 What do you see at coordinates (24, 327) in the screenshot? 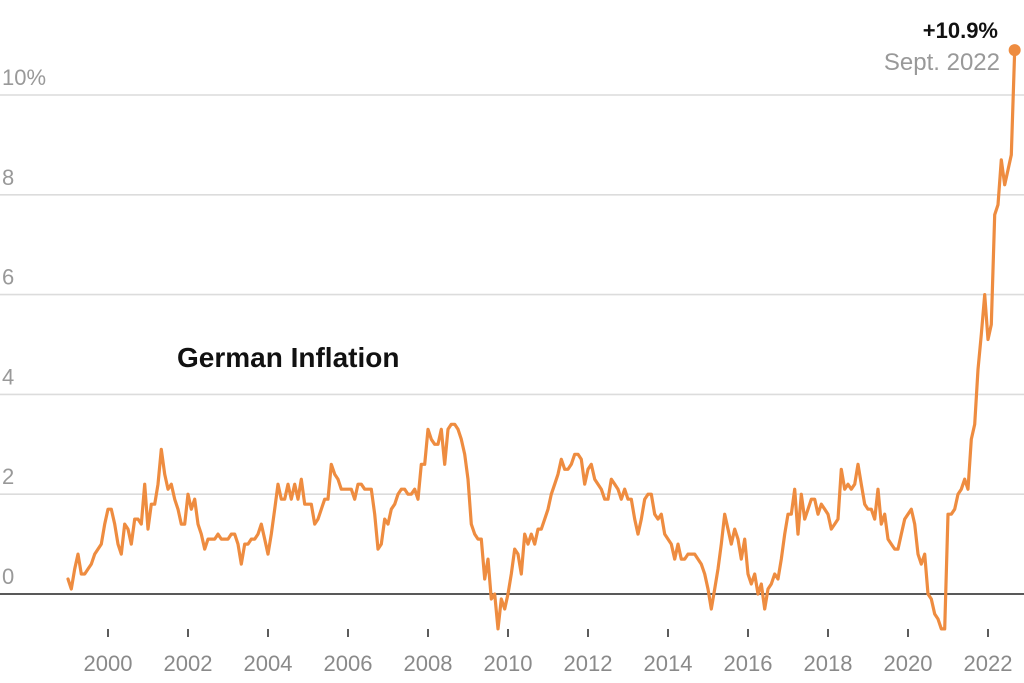
I see `y-axis-labels: 0 2 4 6 8 10%` at bounding box center [24, 327].